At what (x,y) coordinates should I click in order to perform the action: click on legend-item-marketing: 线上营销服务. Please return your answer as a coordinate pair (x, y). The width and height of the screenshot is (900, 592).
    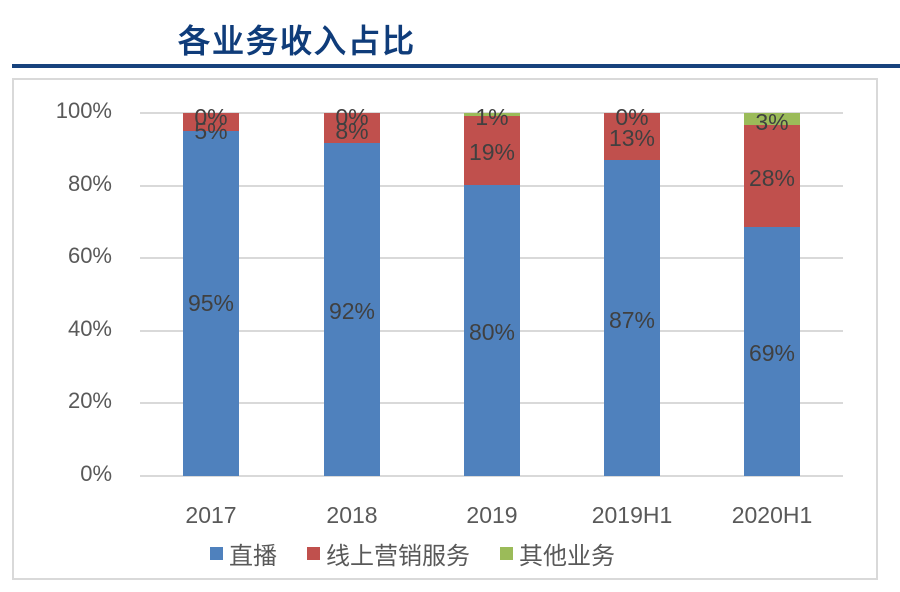
    Looking at the image, I should click on (388, 553).